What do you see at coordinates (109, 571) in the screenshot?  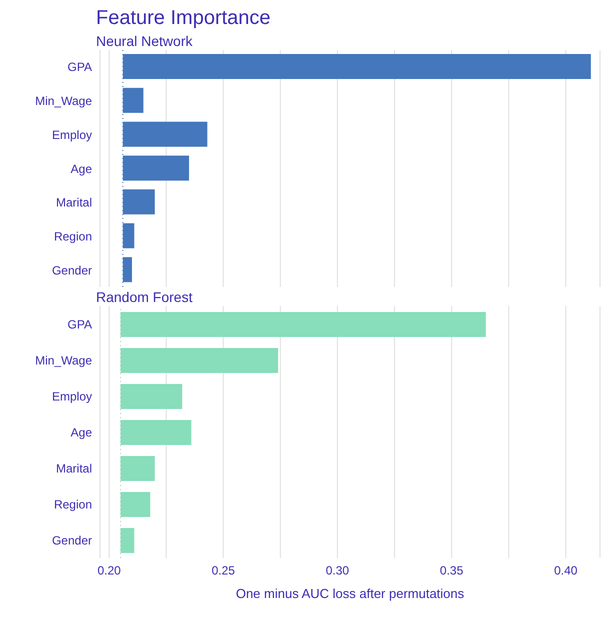 I see `x-tick-label: 0.20` at bounding box center [109, 571].